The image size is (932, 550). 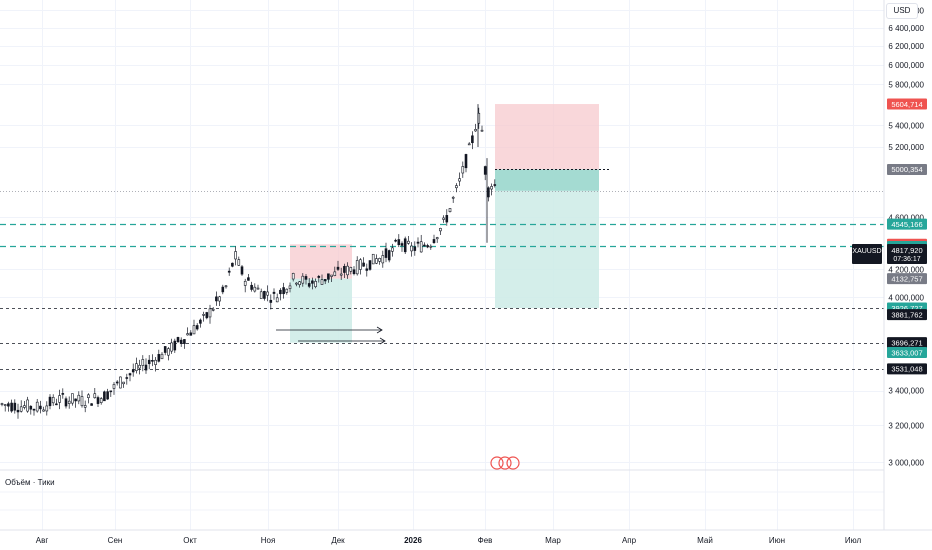 What do you see at coordinates (866, 251) in the screenshot?
I see `symbol-label: XAUUSD` at bounding box center [866, 251].